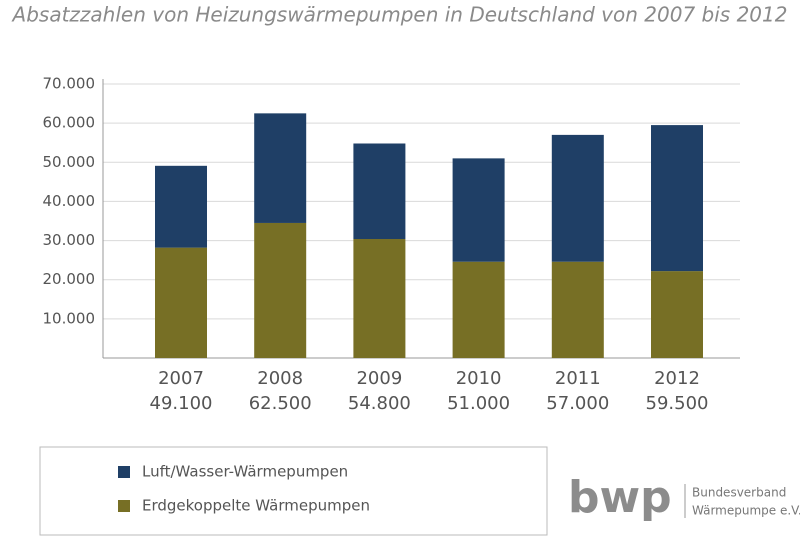  I want to click on legend-box, so click(293, 491).